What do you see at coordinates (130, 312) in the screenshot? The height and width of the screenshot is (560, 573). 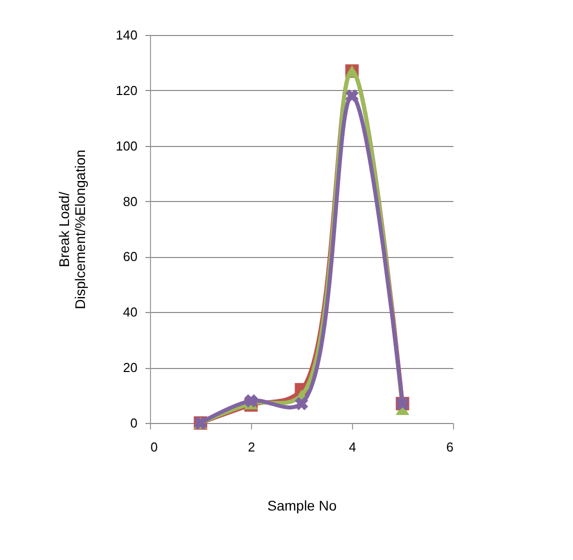 I see `y-tick-label: 40` at bounding box center [130, 312].